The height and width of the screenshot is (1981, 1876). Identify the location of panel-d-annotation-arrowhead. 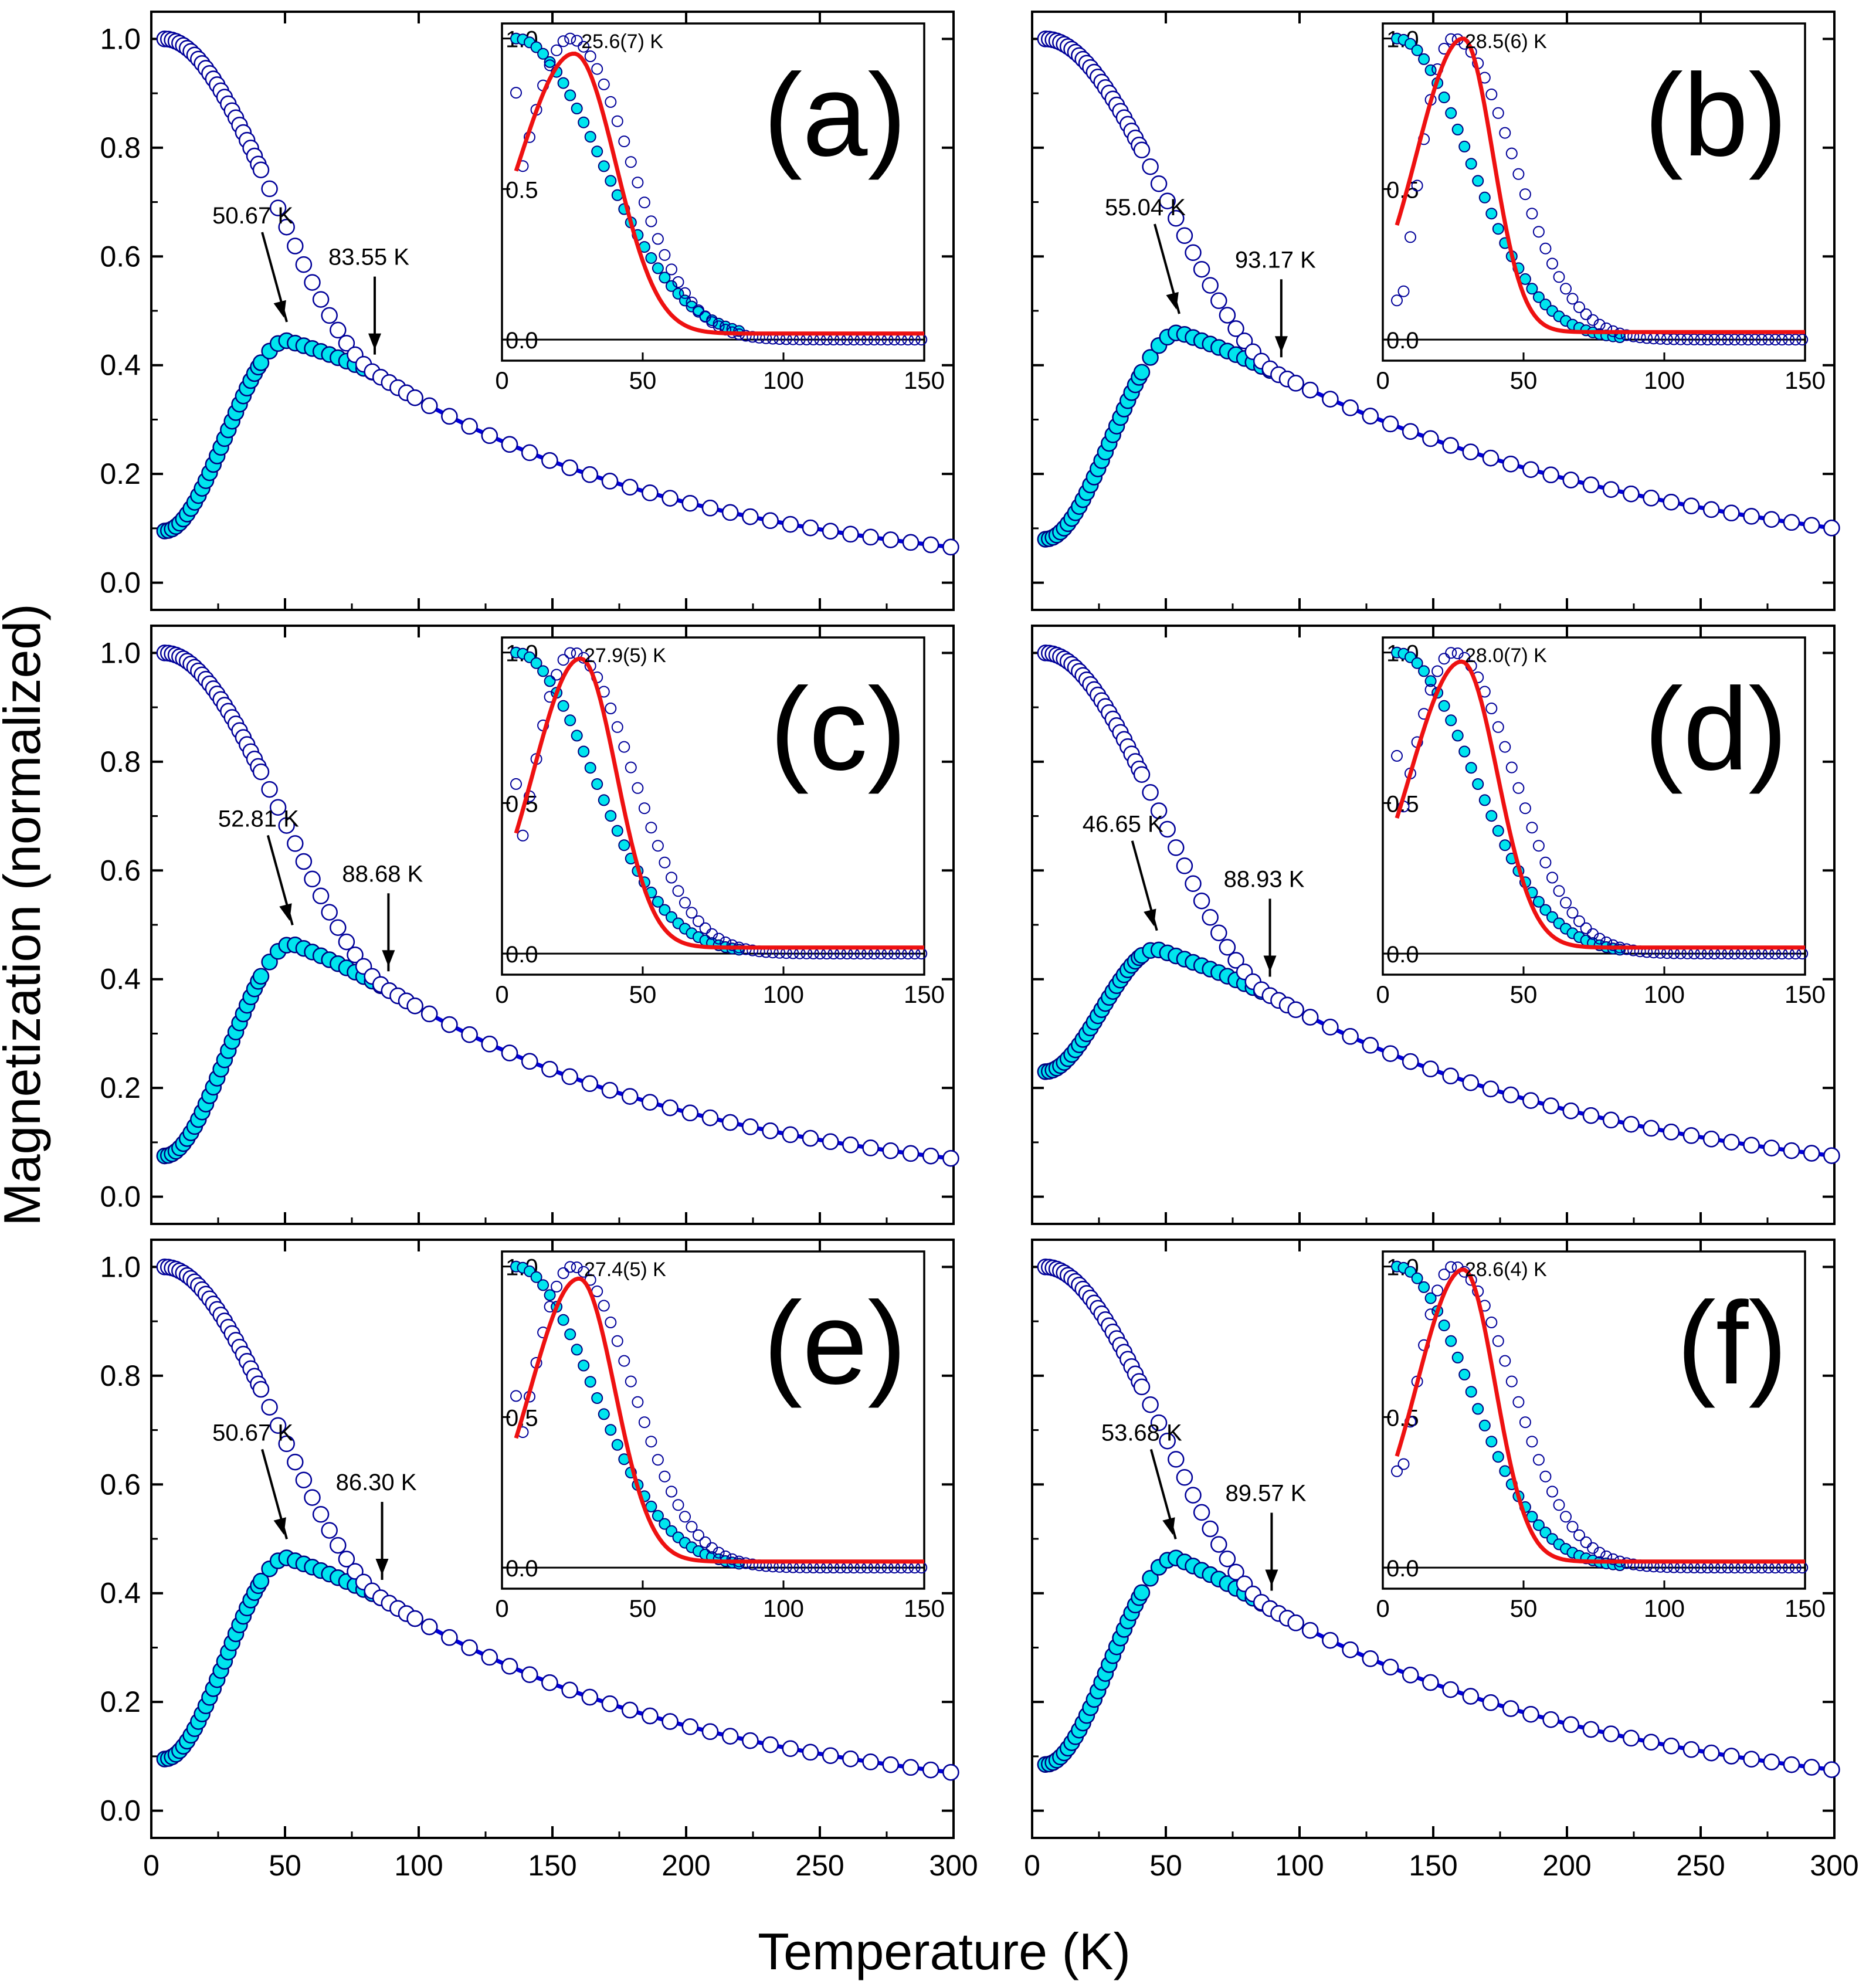
(1150, 917).